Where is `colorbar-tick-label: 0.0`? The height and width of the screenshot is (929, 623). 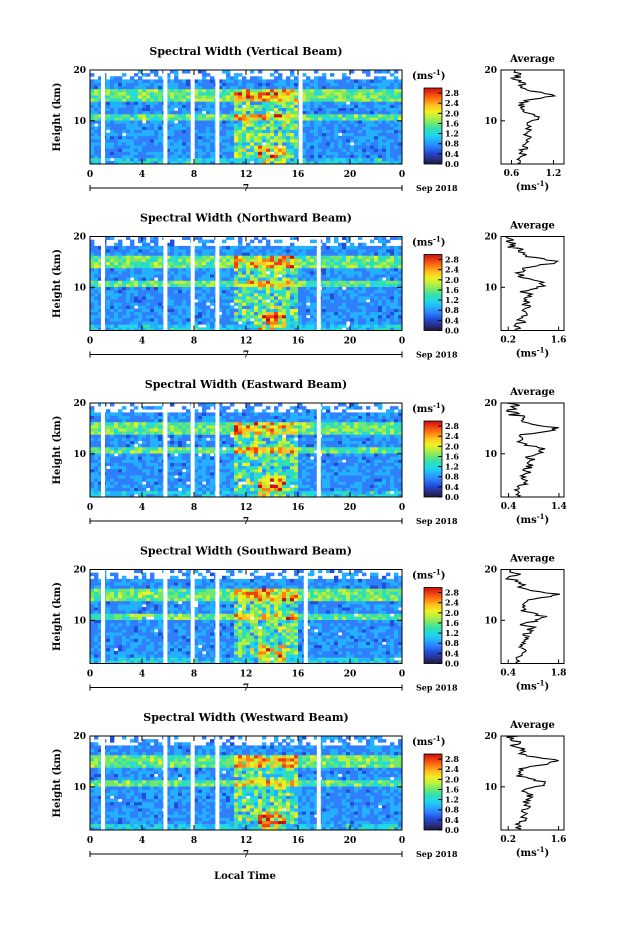
colorbar-tick-label: 0.0 is located at coordinates (452, 164).